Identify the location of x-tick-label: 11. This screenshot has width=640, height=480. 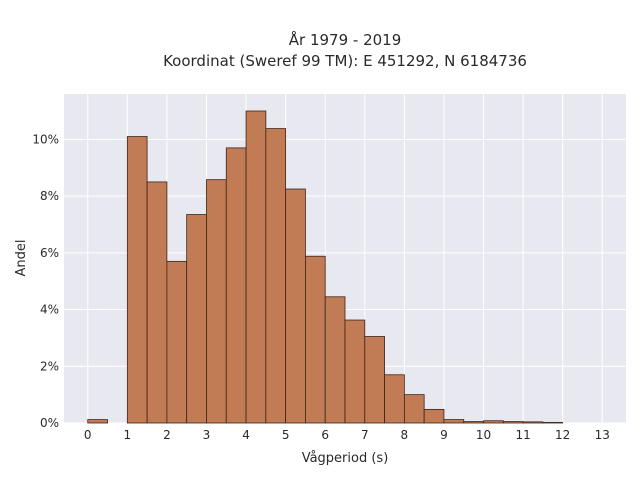
(522, 435).